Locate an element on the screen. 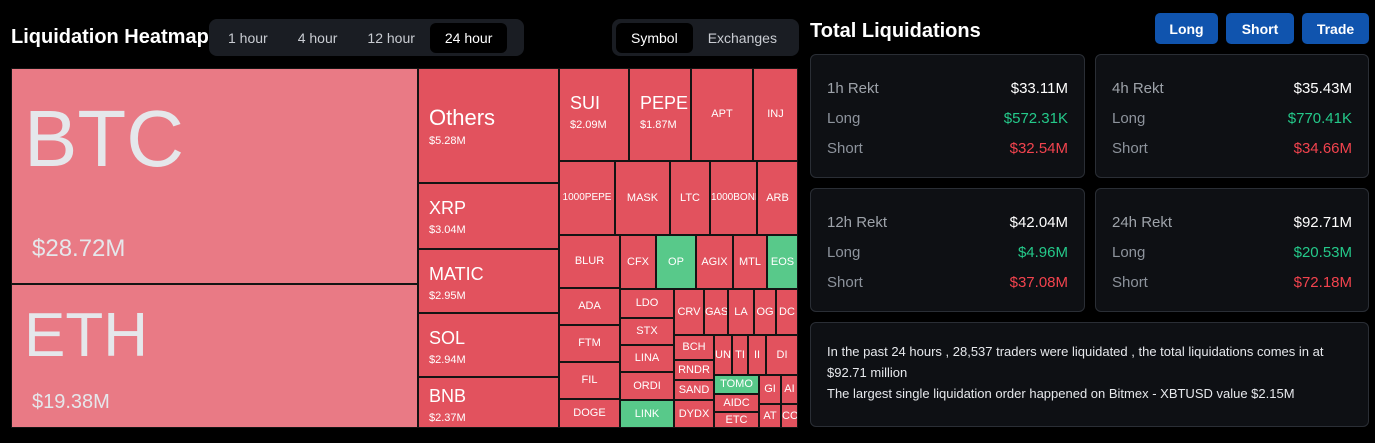 The width and height of the screenshot is (1375, 443). tile-symbol: MASK is located at coordinates (642, 198).